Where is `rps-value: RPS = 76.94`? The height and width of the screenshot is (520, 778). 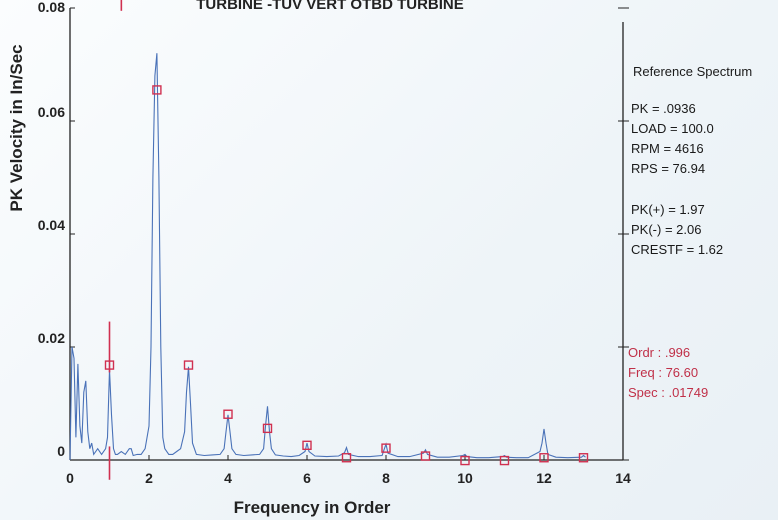
rps-value: RPS = 76.94 is located at coordinates (668, 168).